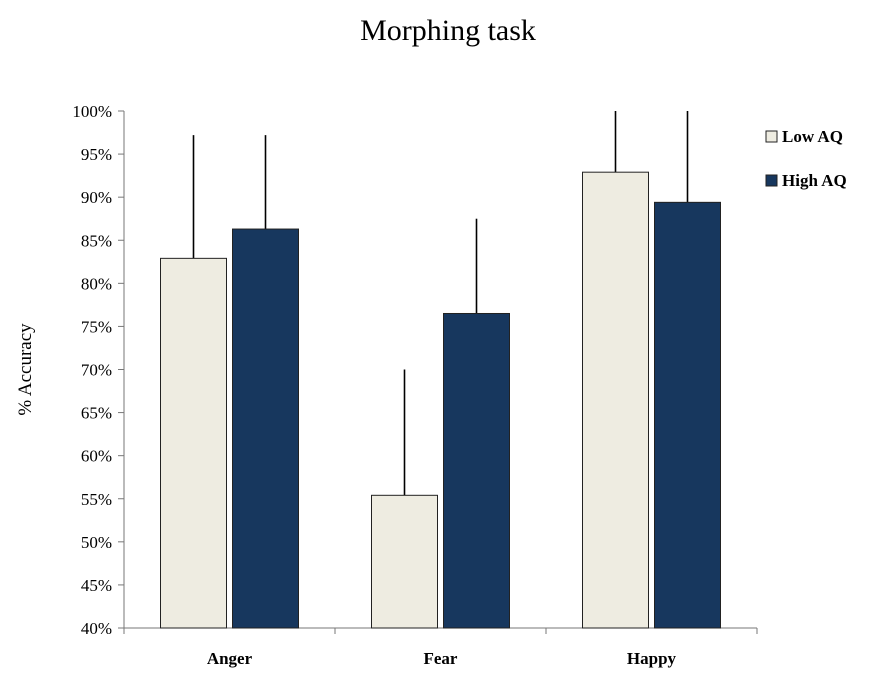  Describe the element at coordinates (25, 369) in the screenshot. I see `y-axis-label: % Accuracy` at that location.